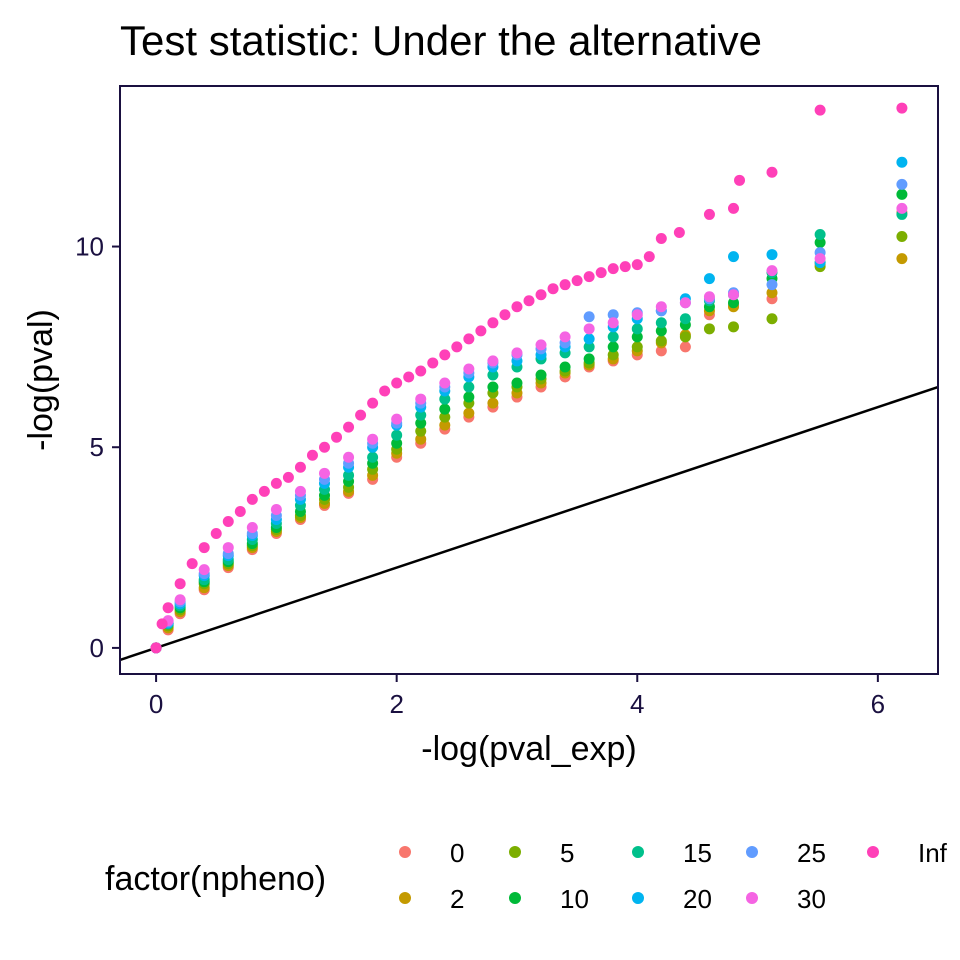 The height and width of the screenshot is (960, 960). I want to click on legend-label: 30, so click(811, 899).